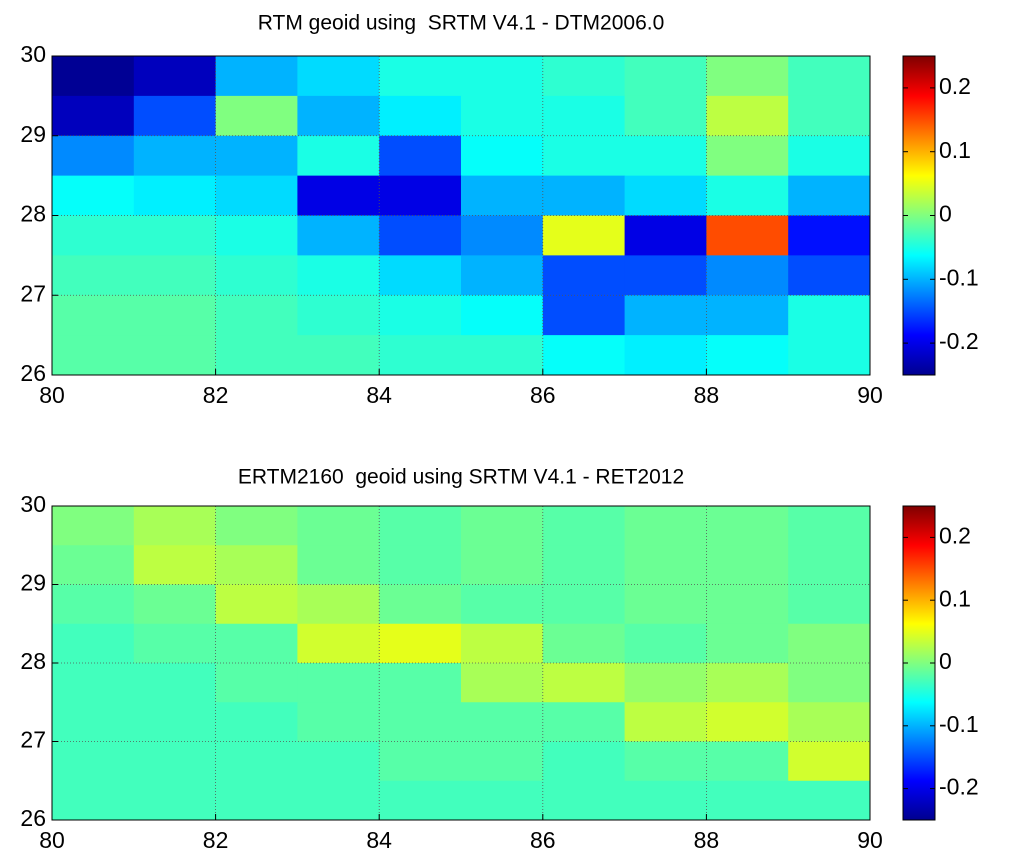 Image resolution: width=1011 pixels, height=859 pixels. What do you see at coordinates (33, 583) in the screenshot?
I see `y-tick-label: 29` at bounding box center [33, 583].